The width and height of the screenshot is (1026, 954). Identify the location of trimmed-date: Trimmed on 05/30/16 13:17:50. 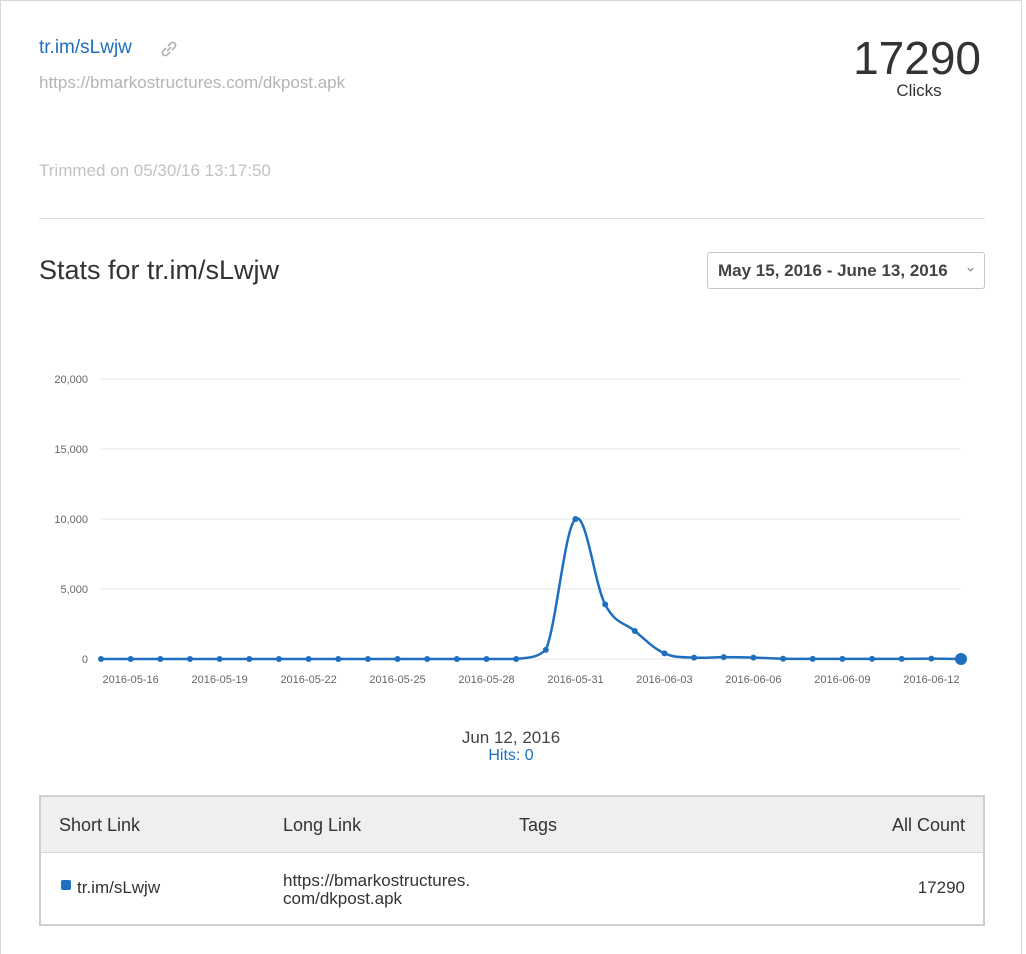
(155, 170).